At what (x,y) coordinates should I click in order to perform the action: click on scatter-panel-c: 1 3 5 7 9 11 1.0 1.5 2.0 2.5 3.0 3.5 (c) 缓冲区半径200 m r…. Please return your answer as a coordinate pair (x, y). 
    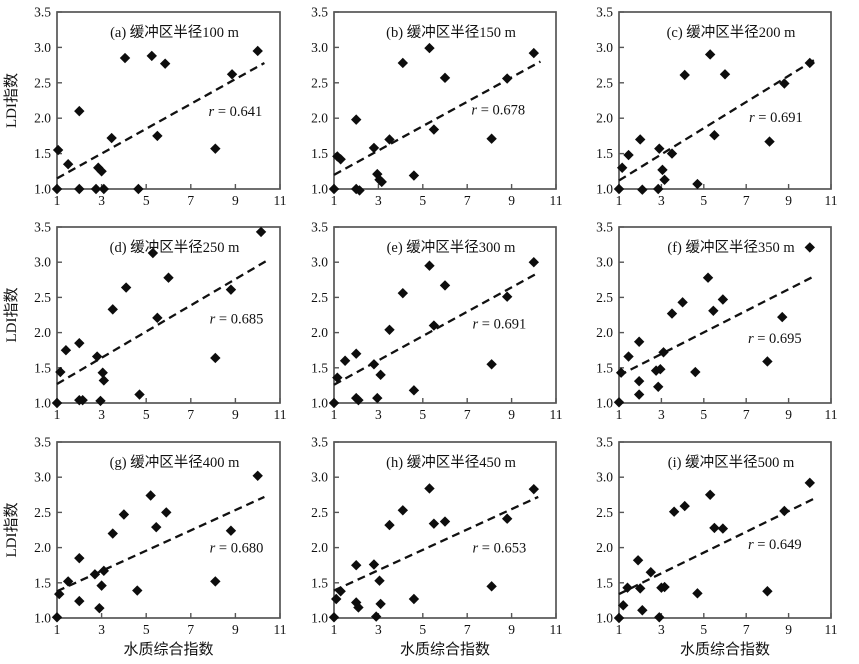
    Looking at the image, I should click on (714, 108).